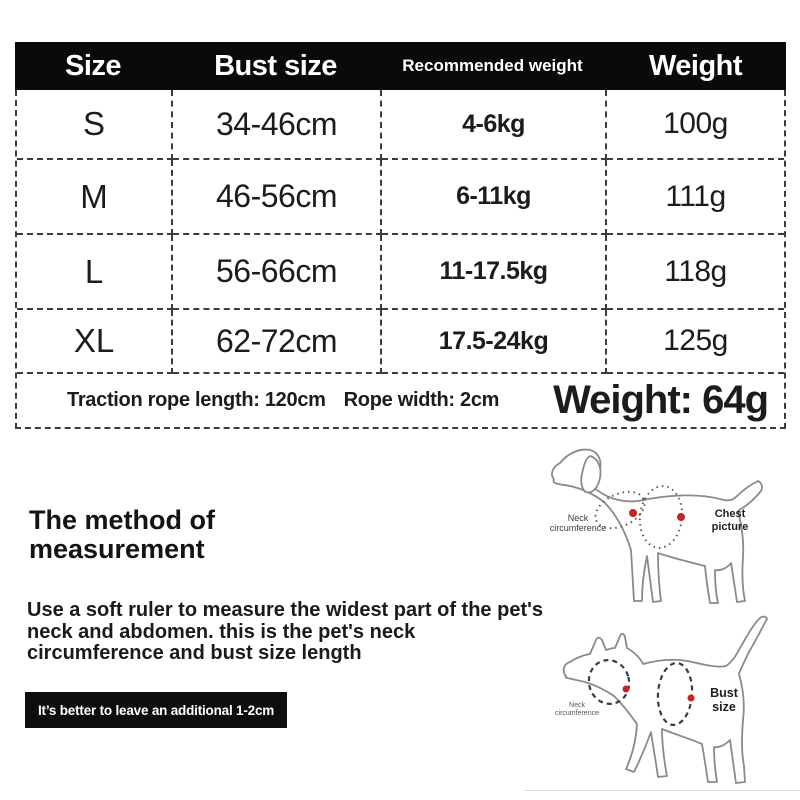  I want to click on cat-body-outline, so click(665, 699).